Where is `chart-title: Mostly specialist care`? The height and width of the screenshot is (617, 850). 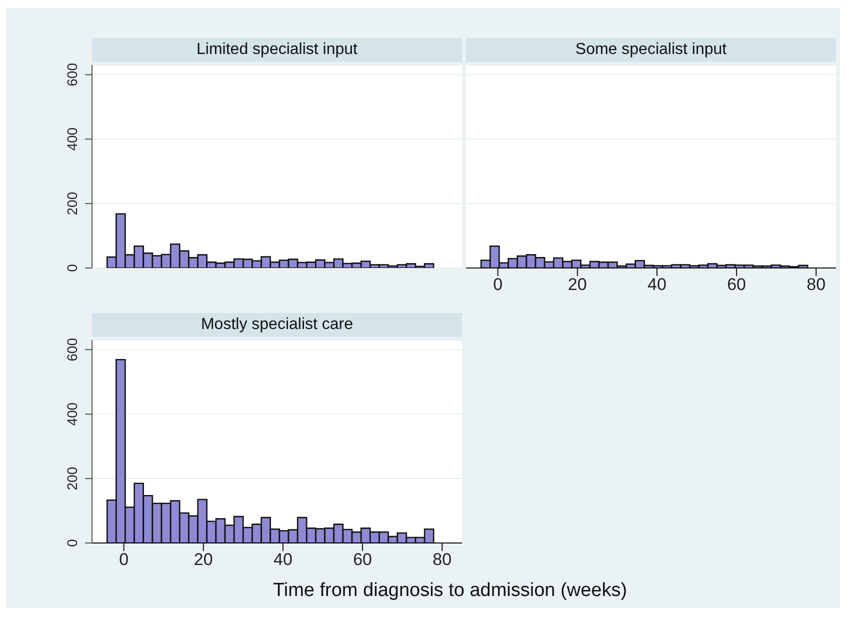
chart-title: Mostly specialist care is located at coordinates (277, 325).